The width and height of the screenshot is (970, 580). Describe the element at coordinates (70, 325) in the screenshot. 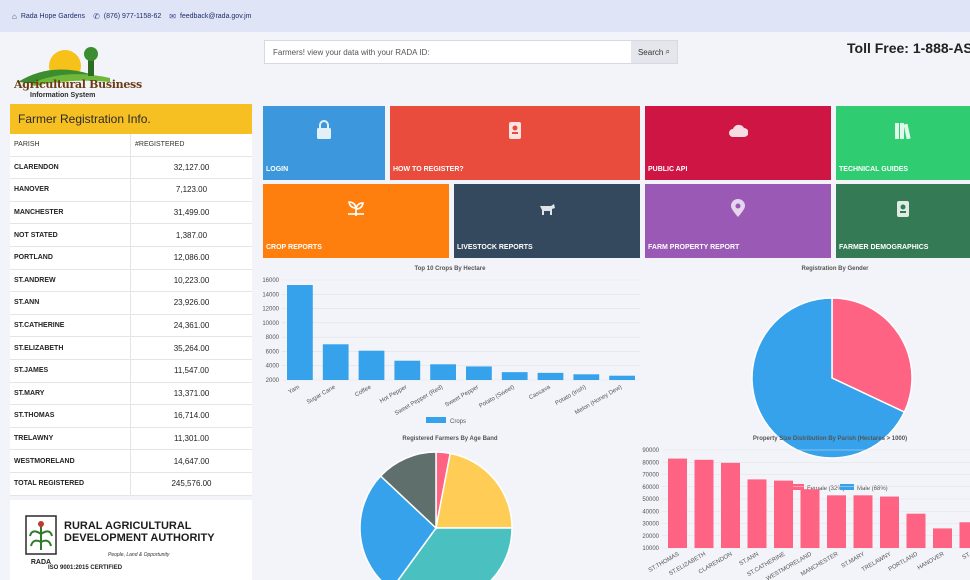

I see `parish-cell: ST.CATHERINE` at that location.